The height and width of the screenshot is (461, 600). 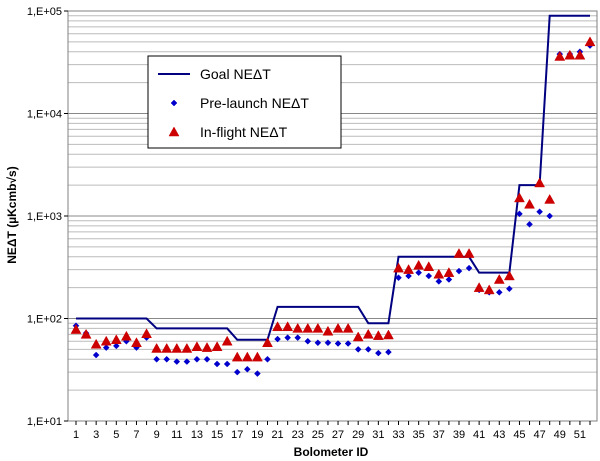 I want to click on legend-label-pre-launch: Pre-launch NEΔT, so click(x=254, y=103).